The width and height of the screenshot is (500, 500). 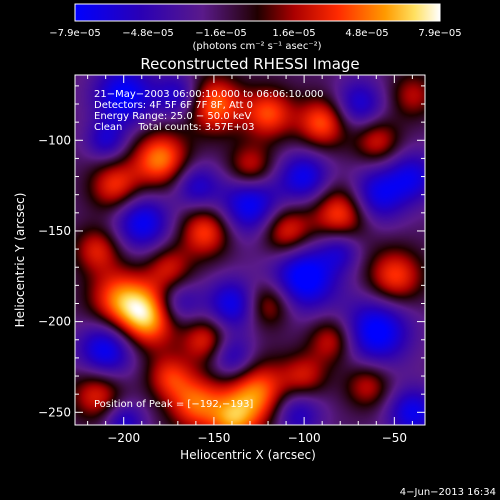 I want to click on x-tick-label: −50, so click(x=394, y=438).